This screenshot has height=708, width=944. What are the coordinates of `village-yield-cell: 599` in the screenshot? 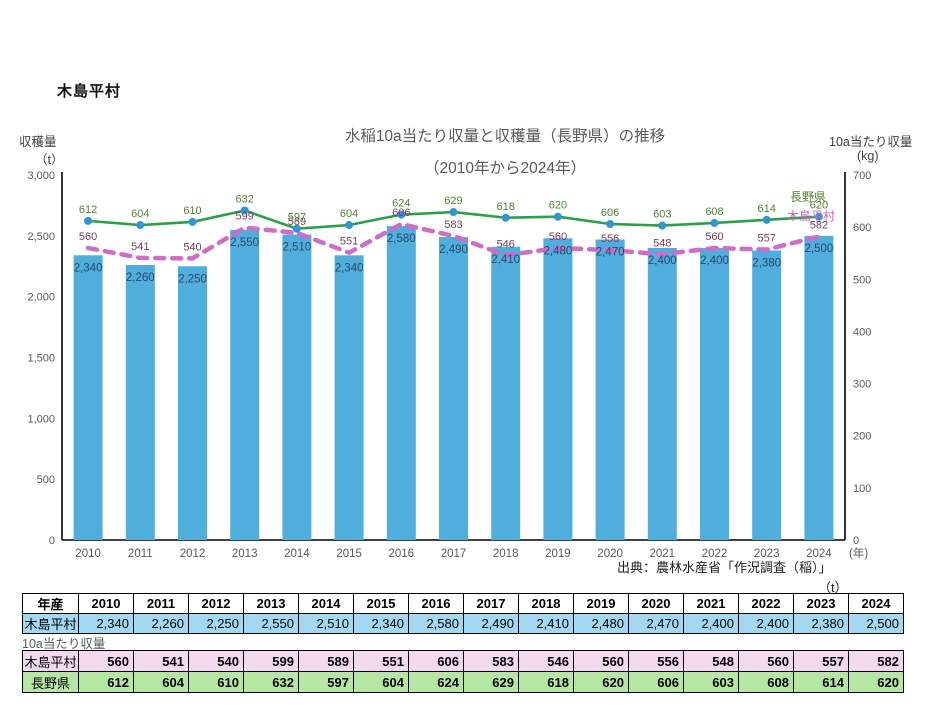 It's located at (271, 661).